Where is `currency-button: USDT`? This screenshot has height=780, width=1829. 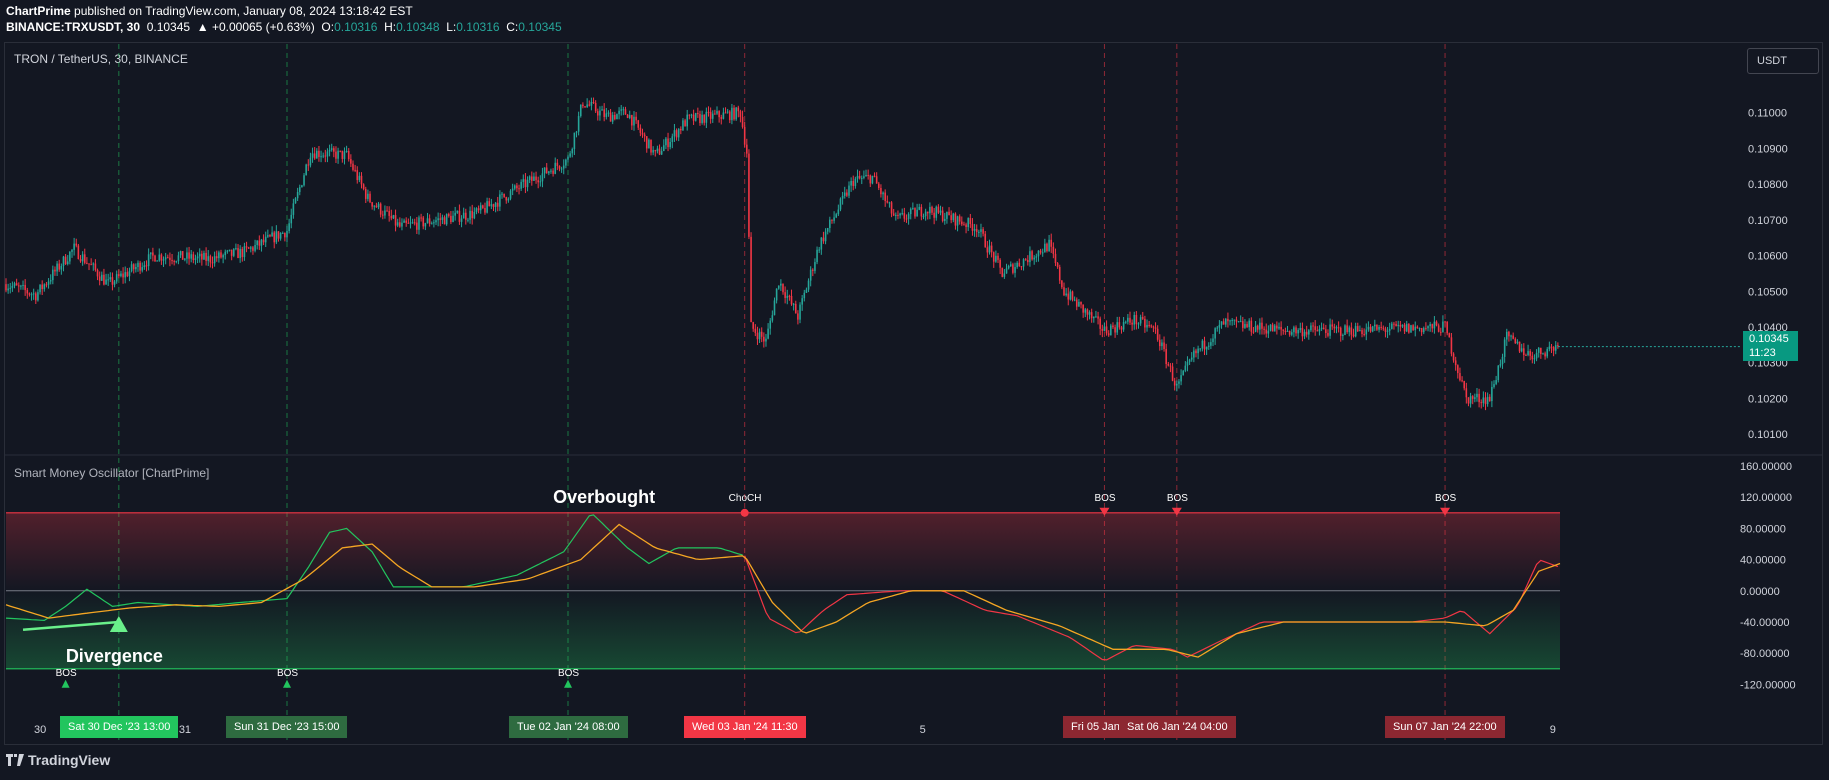
currency-button: USDT is located at coordinates (1783, 61).